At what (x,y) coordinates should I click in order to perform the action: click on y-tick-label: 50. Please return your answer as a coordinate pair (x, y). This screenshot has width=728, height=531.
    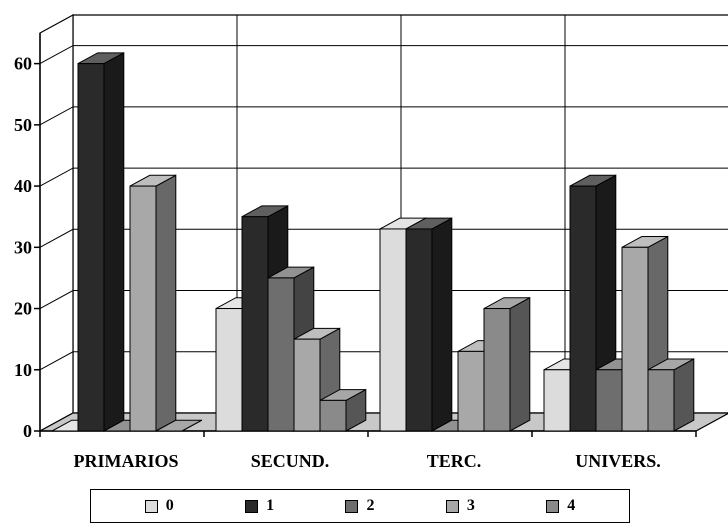
    Looking at the image, I should click on (23, 125).